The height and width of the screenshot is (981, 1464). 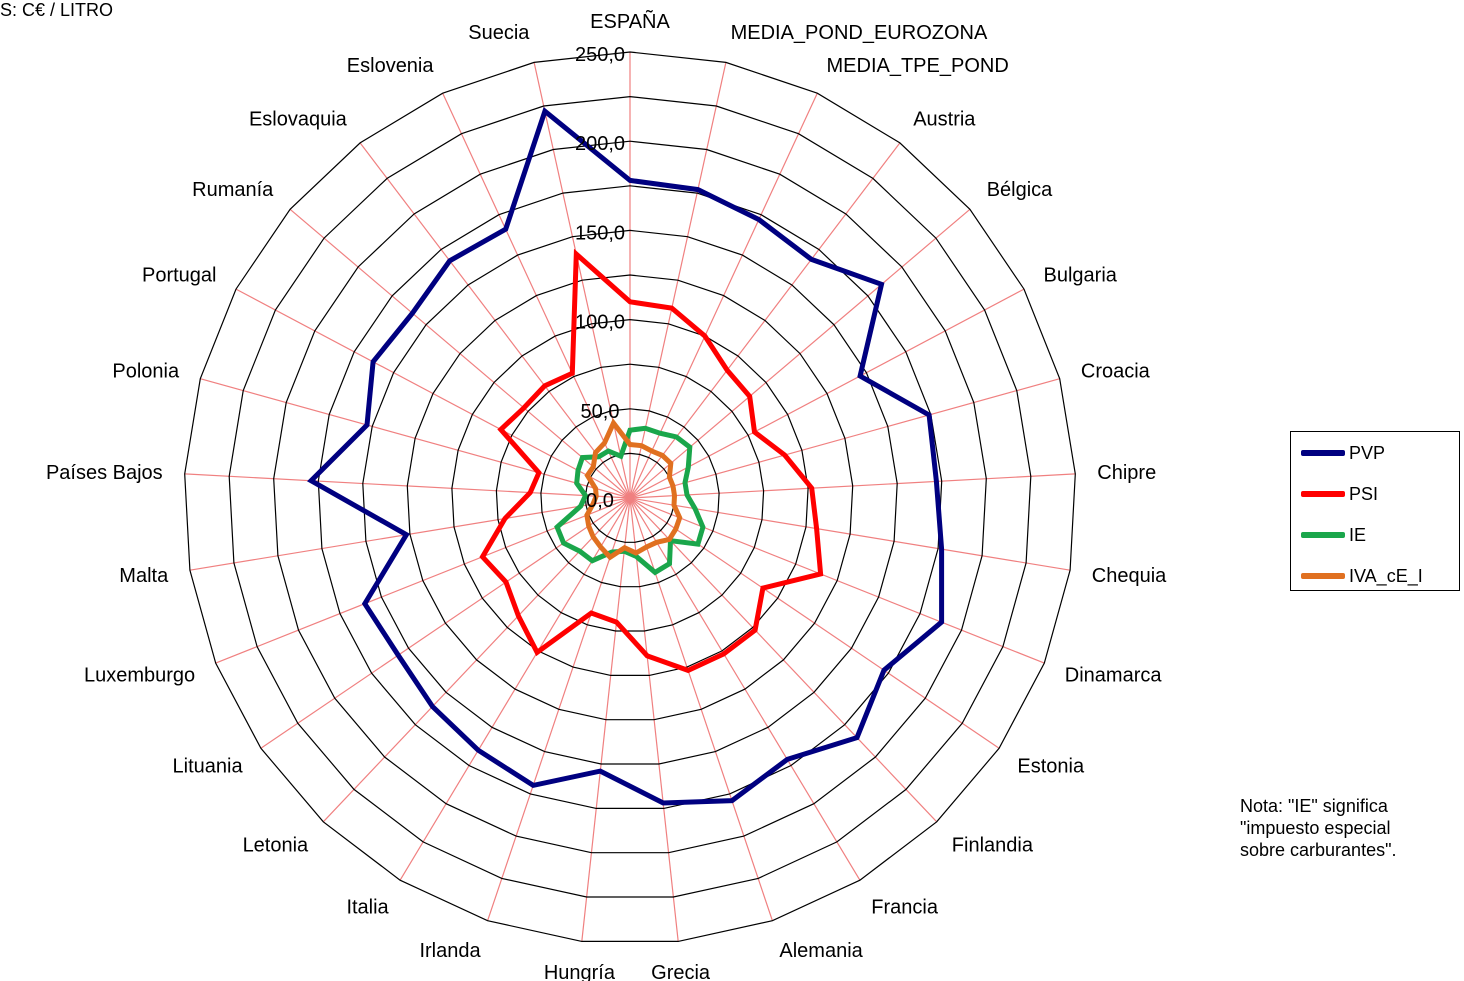 What do you see at coordinates (905, 908) in the screenshot?
I see `category-label: Francia` at bounding box center [905, 908].